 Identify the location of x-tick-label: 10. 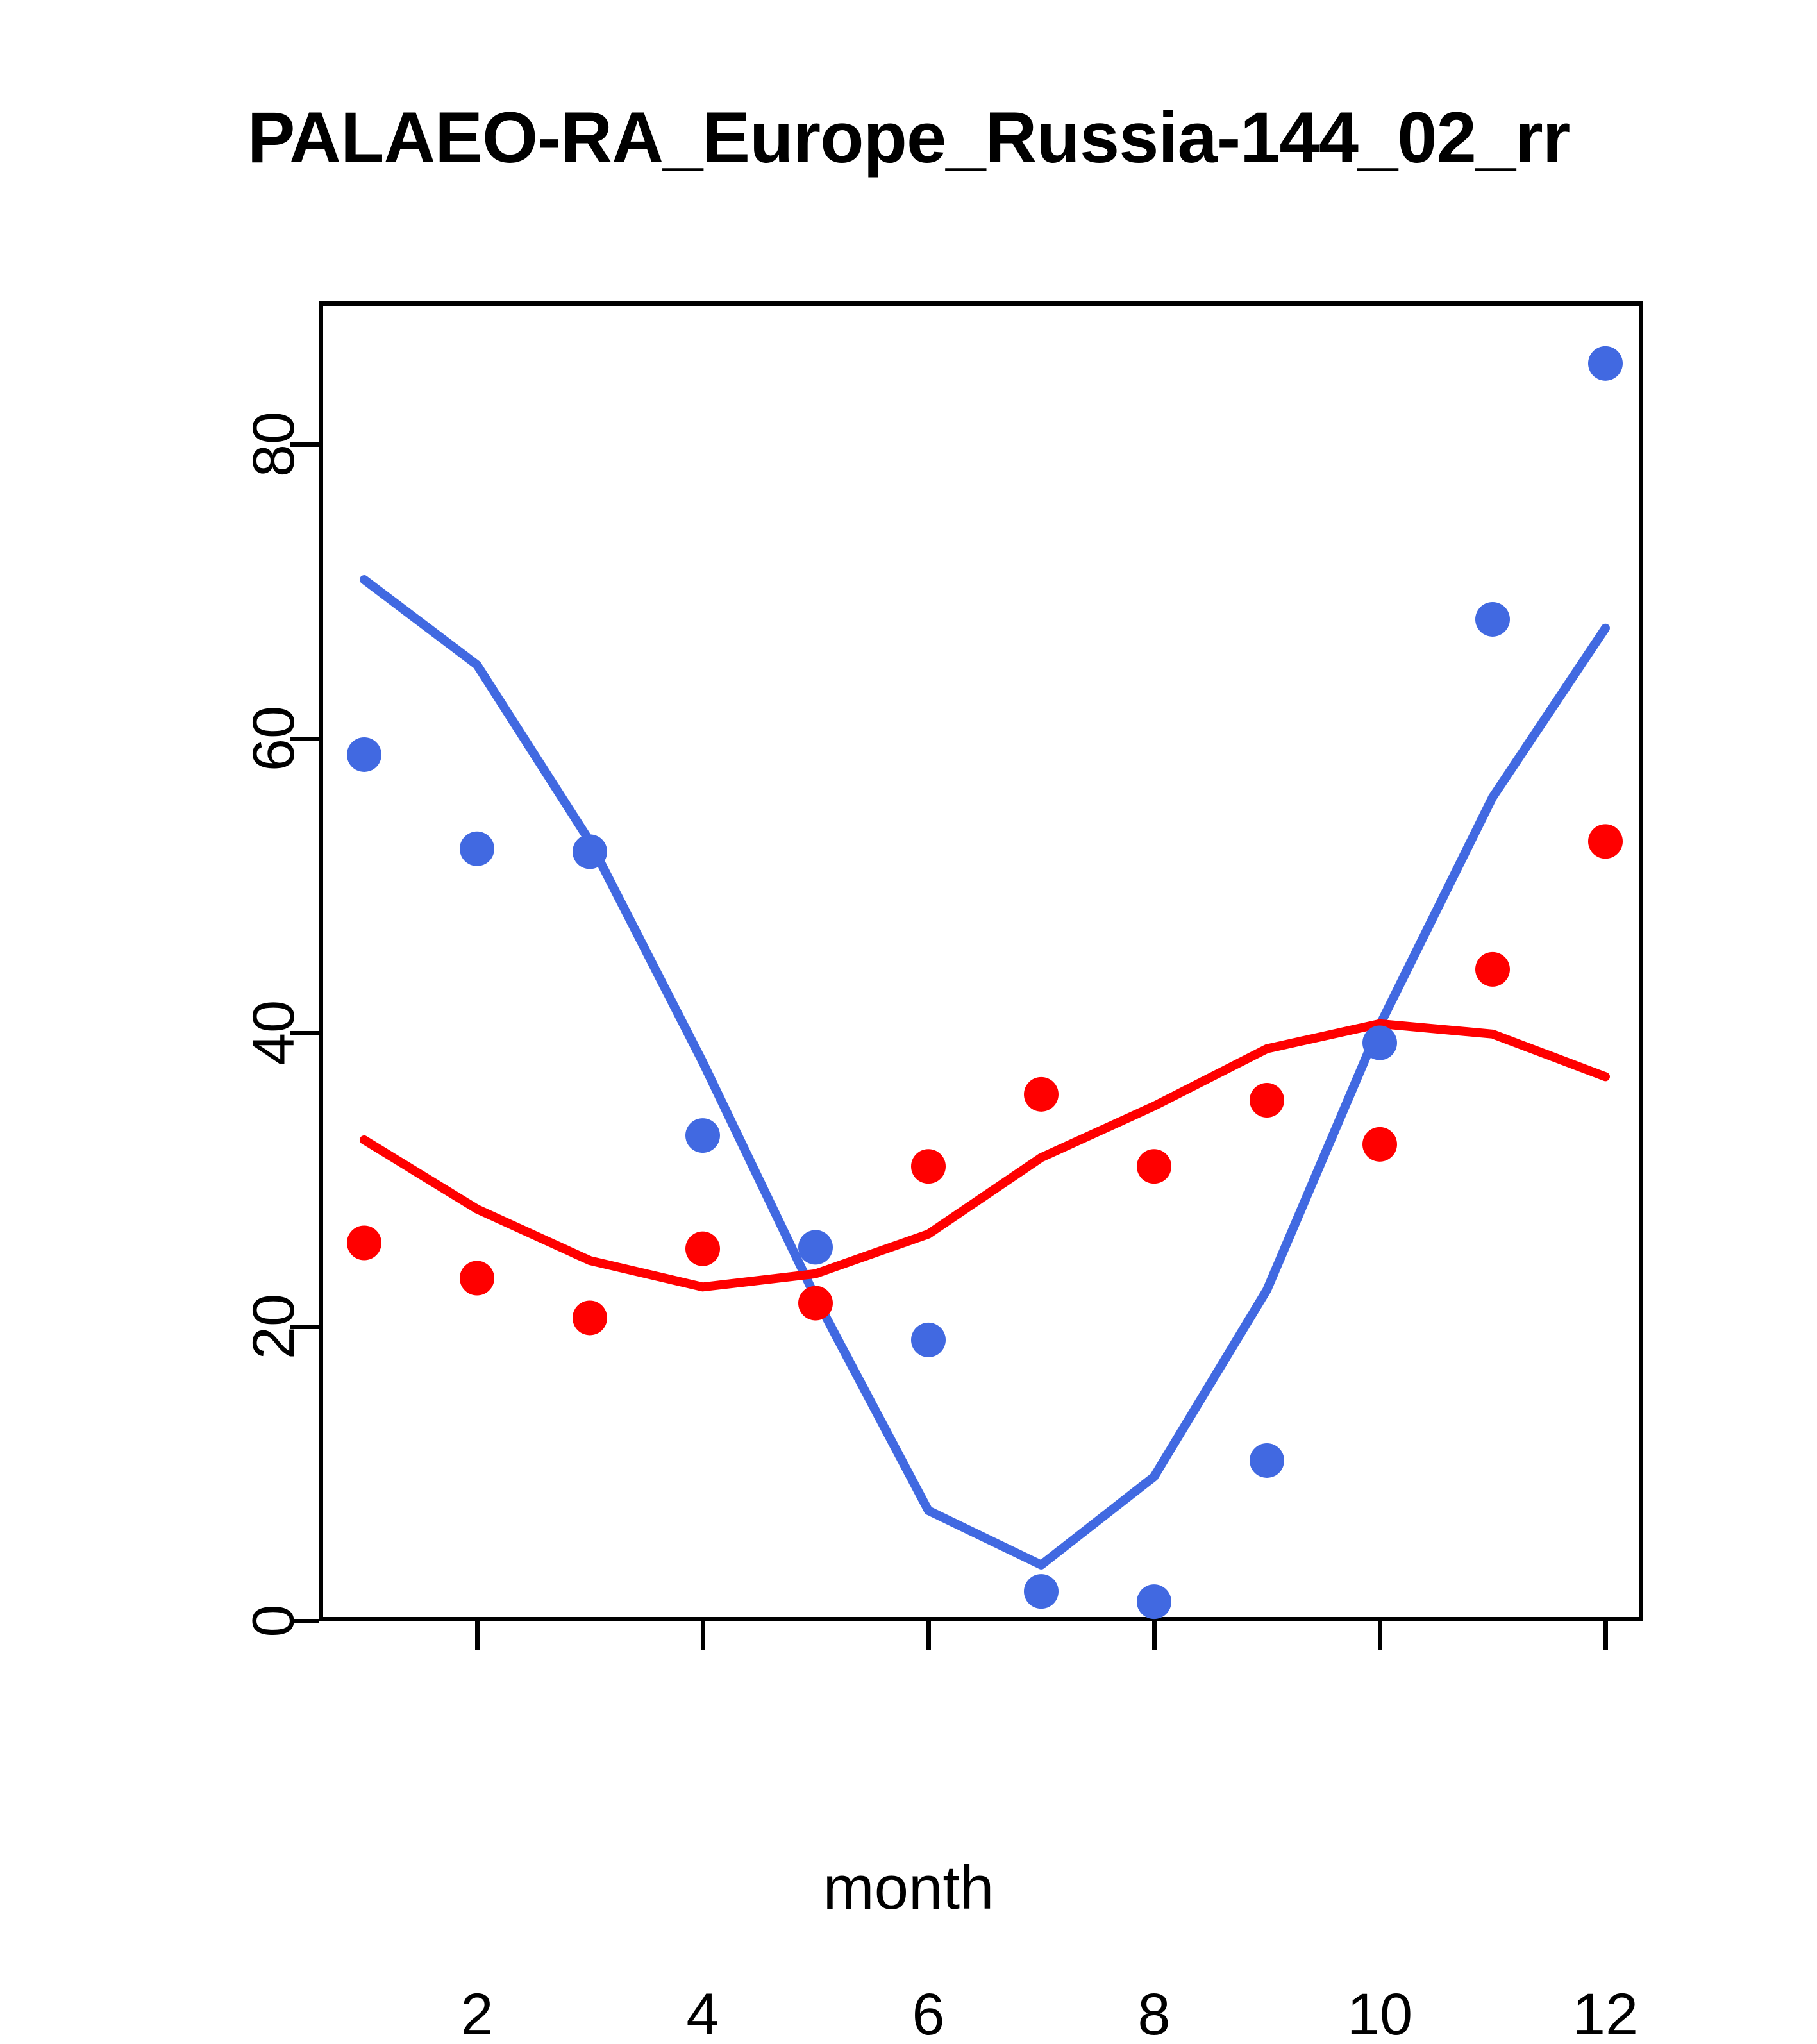
(1379, 2013).